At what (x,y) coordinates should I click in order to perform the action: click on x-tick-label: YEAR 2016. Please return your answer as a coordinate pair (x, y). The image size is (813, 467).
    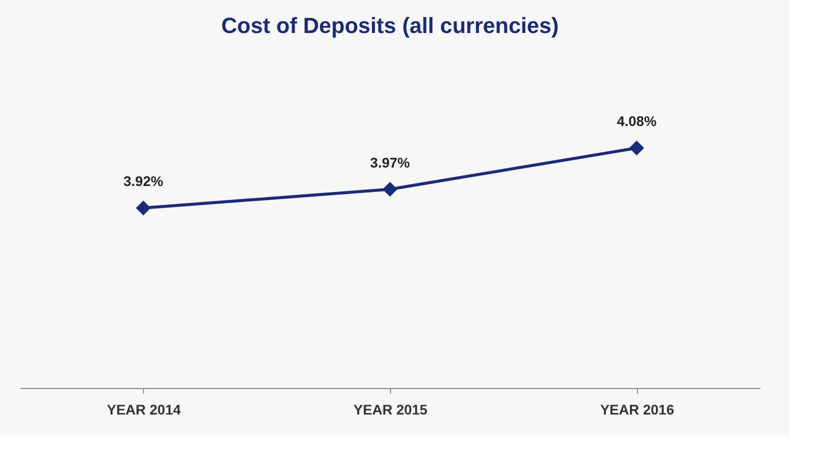
    Looking at the image, I should click on (637, 410).